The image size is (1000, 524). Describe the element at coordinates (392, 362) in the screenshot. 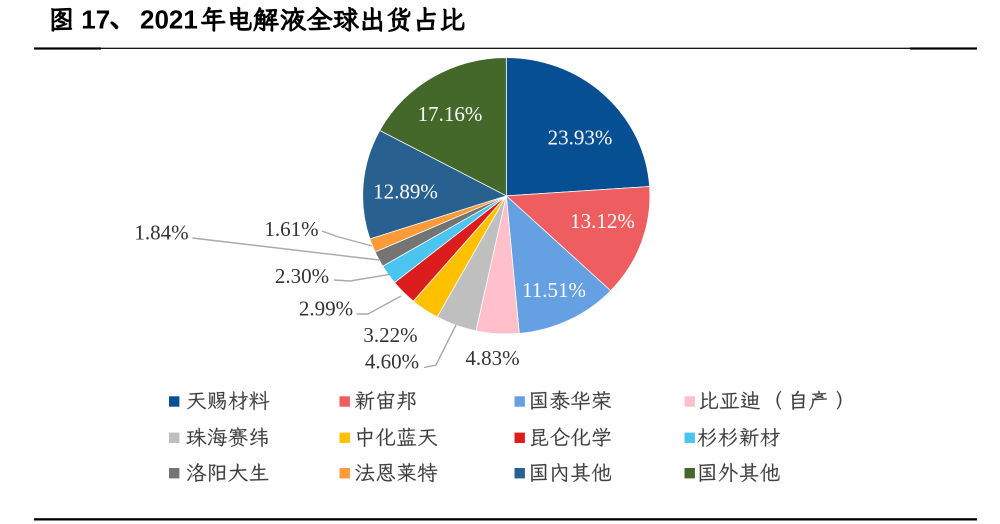

I see `svg-text: 4.60%` at that location.